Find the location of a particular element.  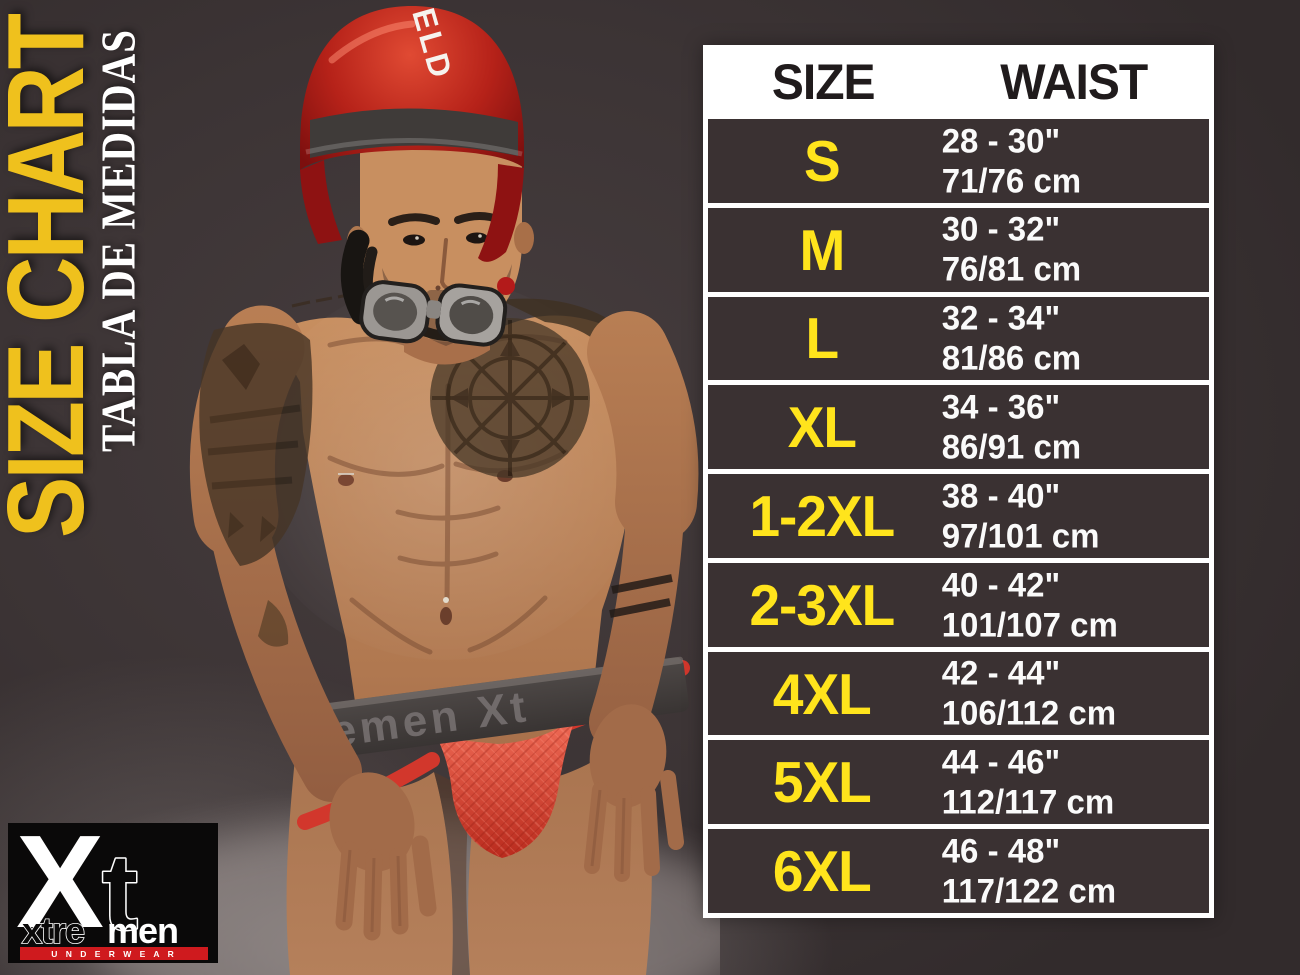

left-hand is located at coordinates (383, 856).